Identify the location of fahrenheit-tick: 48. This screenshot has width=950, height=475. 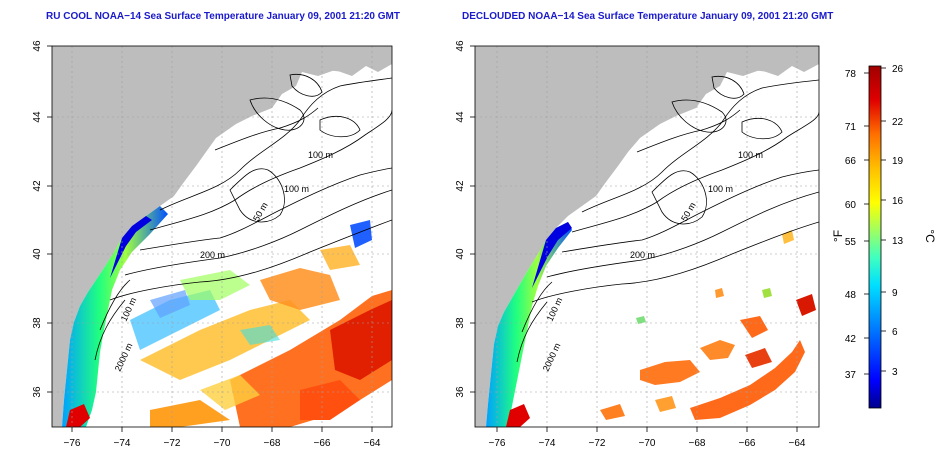
(851, 295).